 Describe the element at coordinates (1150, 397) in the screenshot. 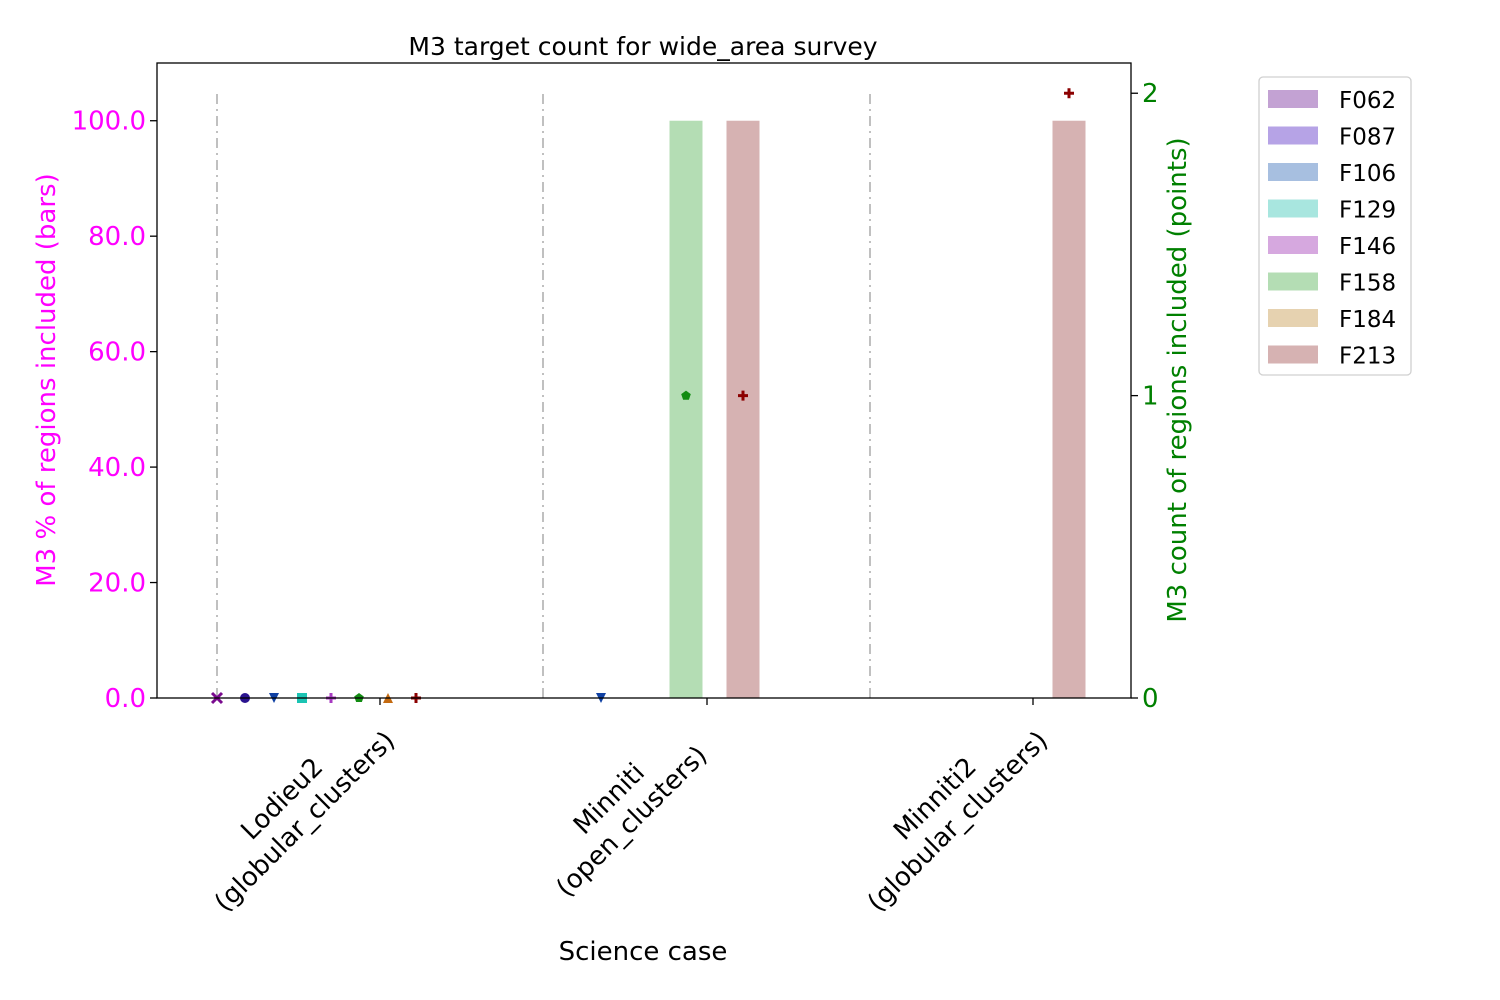

I see `y-right-tick-label: 1` at that location.